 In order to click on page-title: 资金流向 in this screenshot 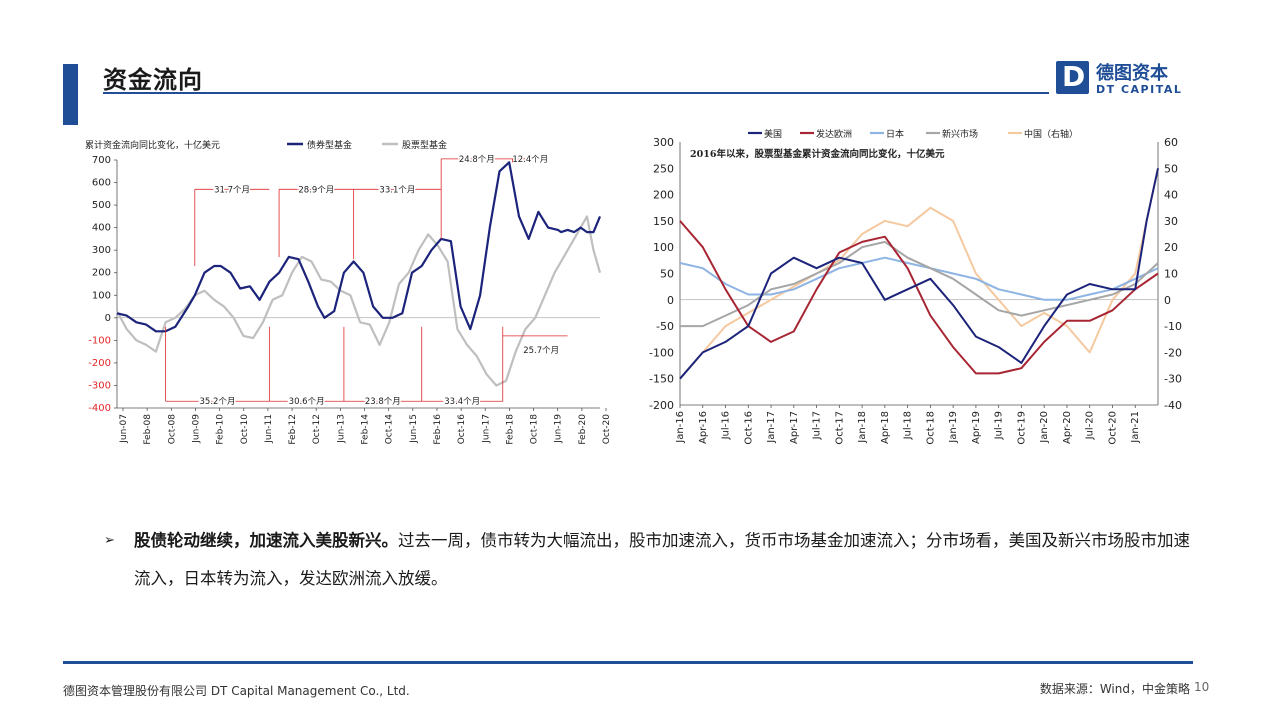, I will do `click(153, 80)`.